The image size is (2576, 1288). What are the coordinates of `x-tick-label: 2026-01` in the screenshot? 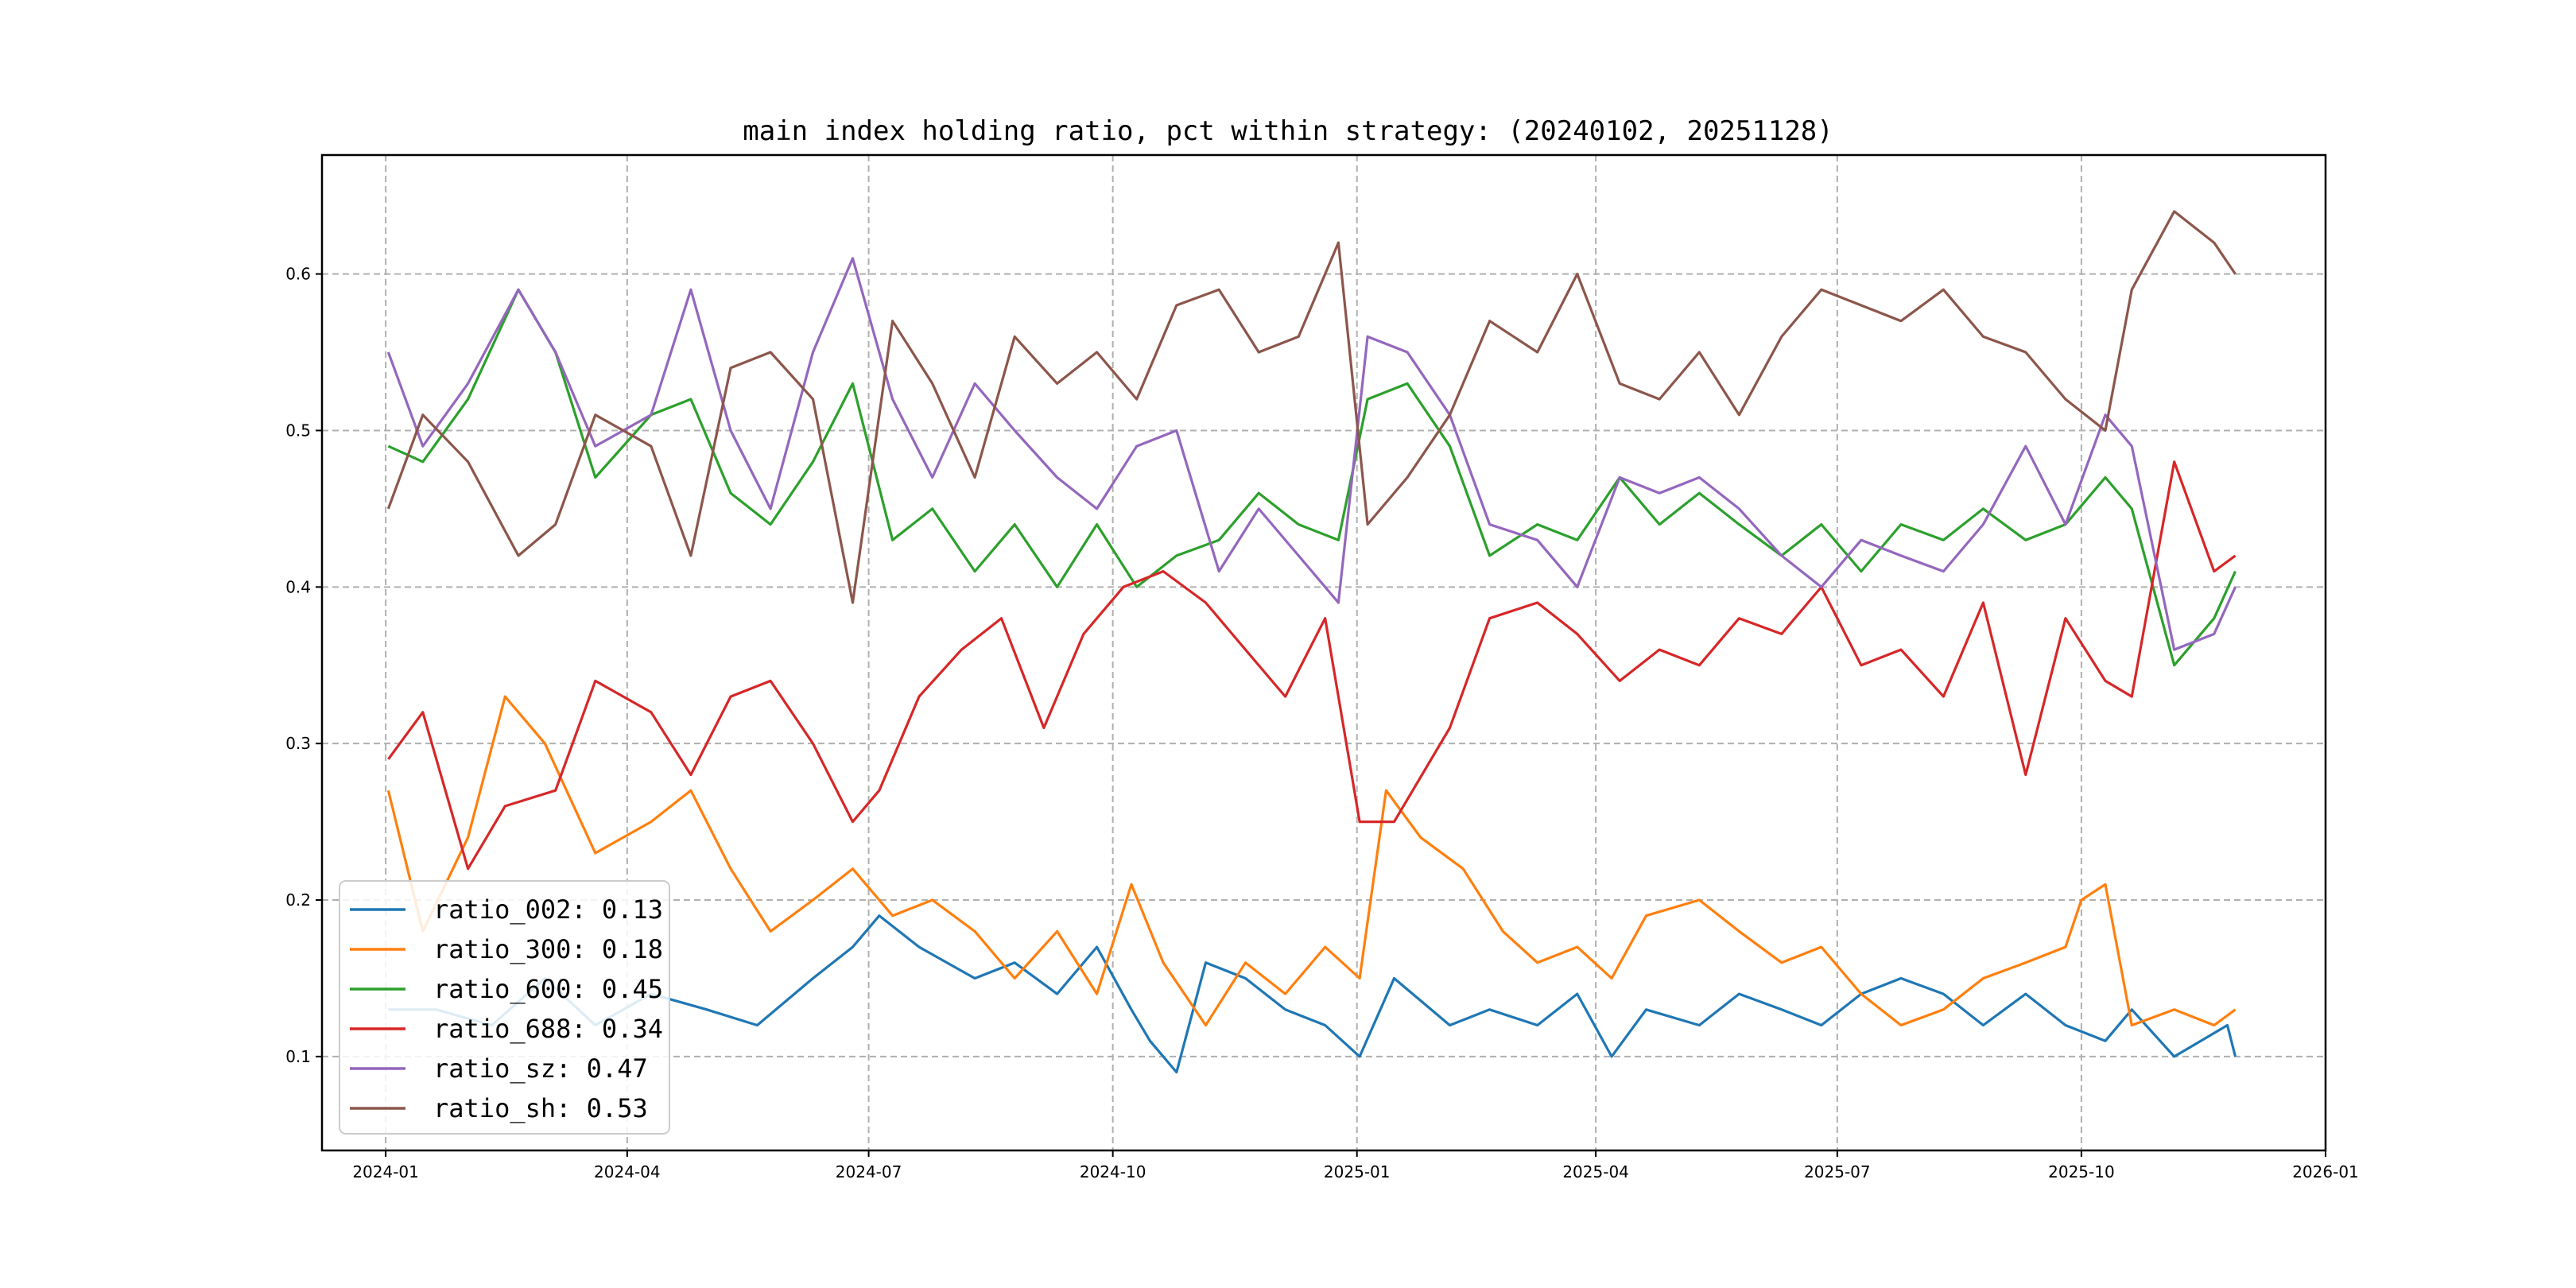 It's located at (2326, 1171).